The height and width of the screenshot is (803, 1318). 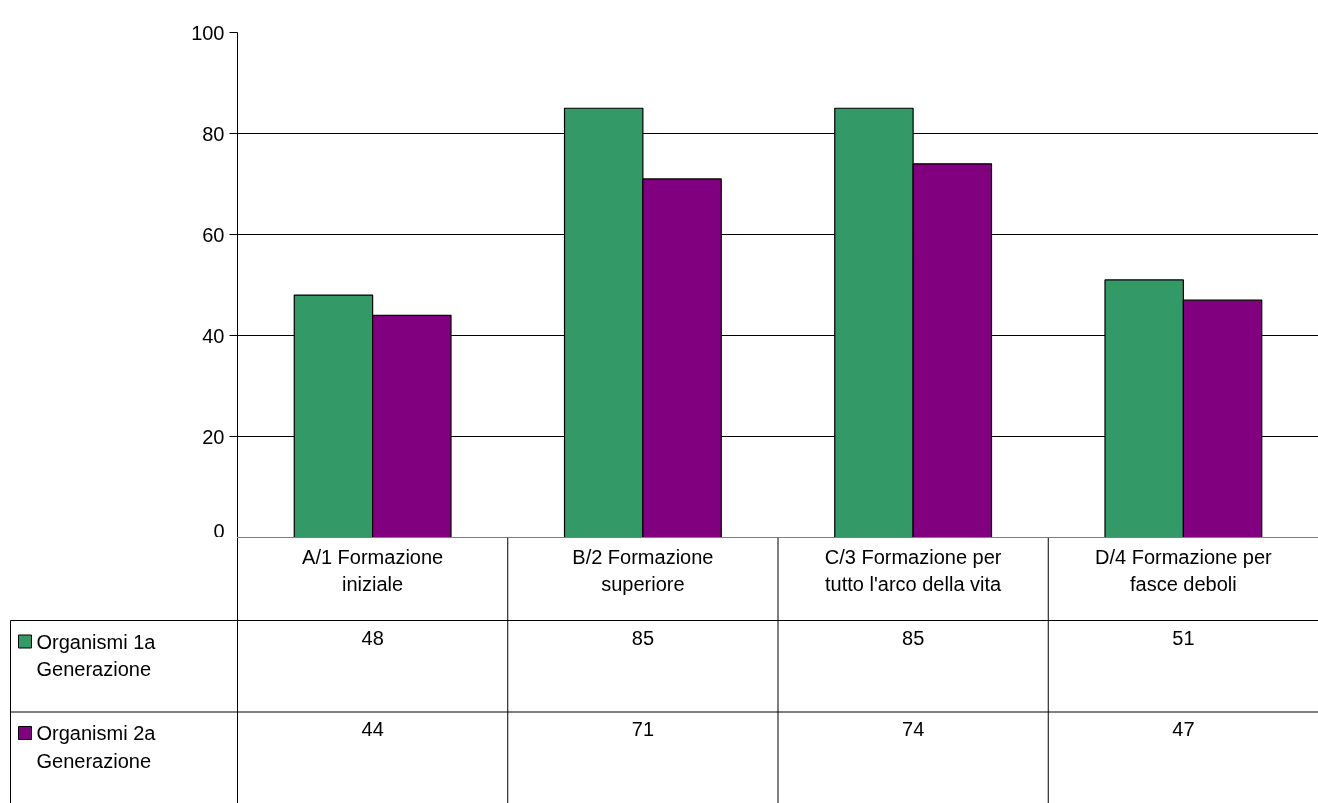 What do you see at coordinates (219, 530) in the screenshot?
I see `y-tick-label: 0` at bounding box center [219, 530].